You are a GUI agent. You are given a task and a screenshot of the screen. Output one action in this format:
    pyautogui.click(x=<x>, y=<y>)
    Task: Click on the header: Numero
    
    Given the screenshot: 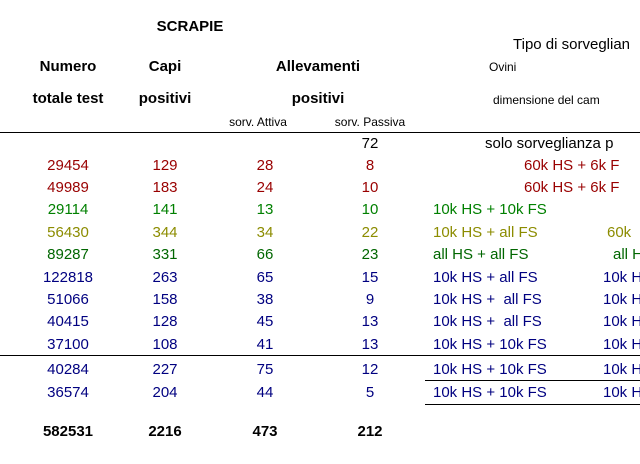 What is the action you would take?
    pyautogui.click(x=68, y=66)
    